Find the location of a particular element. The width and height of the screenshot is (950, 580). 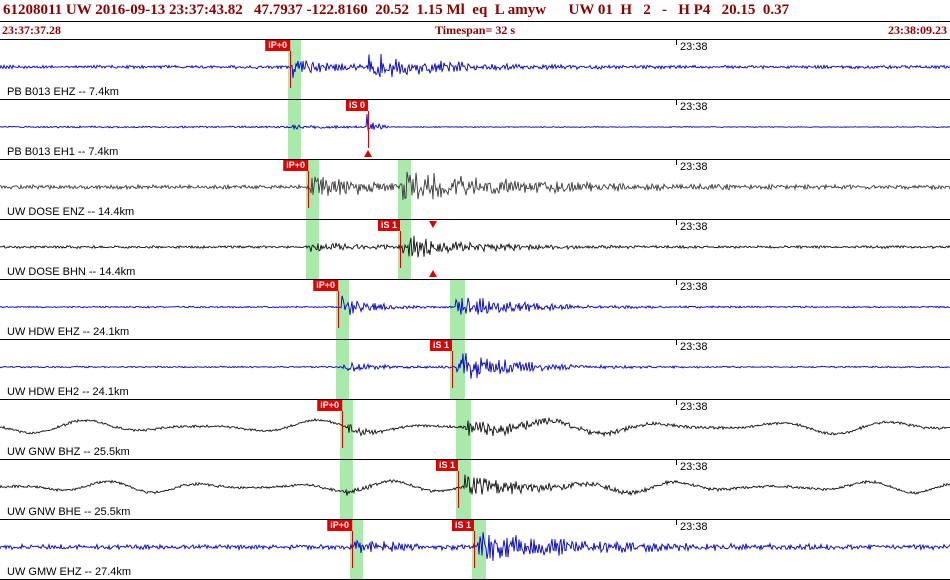

station-label: UW GNW BHZ -- 25.5km is located at coordinates (68, 452).